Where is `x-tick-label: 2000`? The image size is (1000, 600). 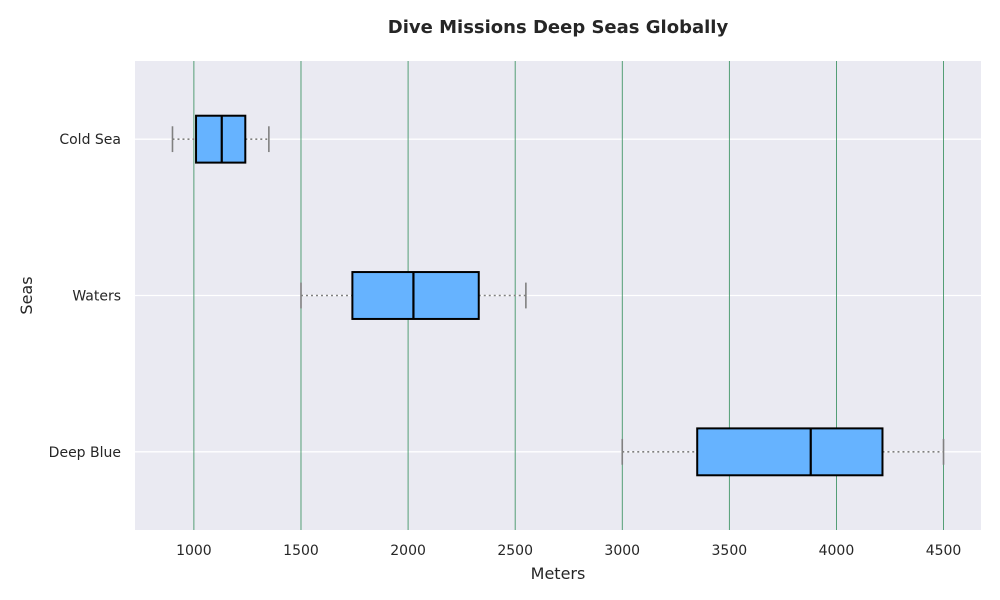 x-tick-label: 2000 is located at coordinates (408, 551).